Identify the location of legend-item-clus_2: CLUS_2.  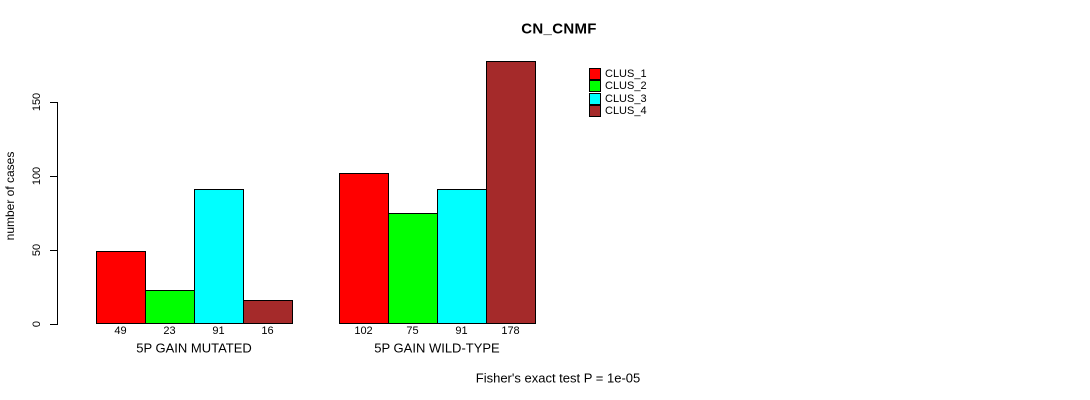
(618, 86).